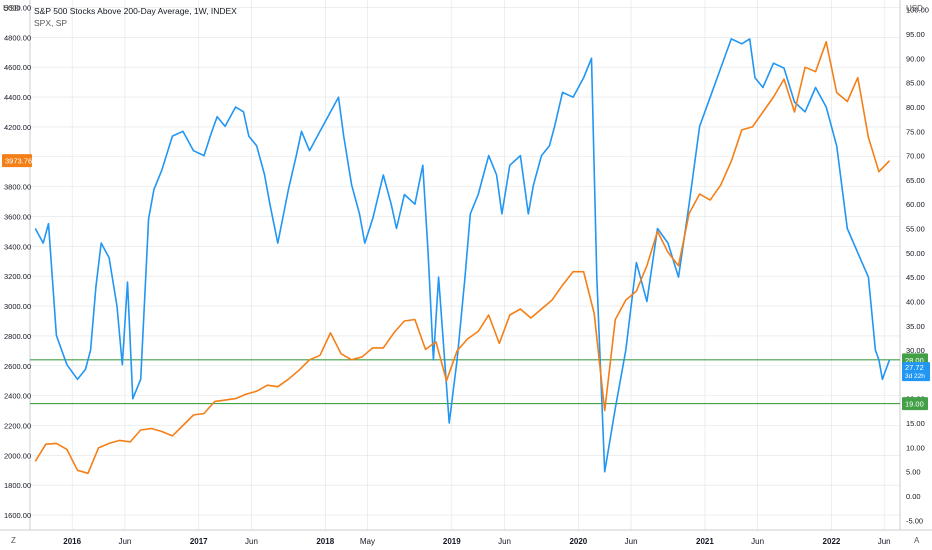  I want to click on level-low-badge: 19.00, so click(915, 404).